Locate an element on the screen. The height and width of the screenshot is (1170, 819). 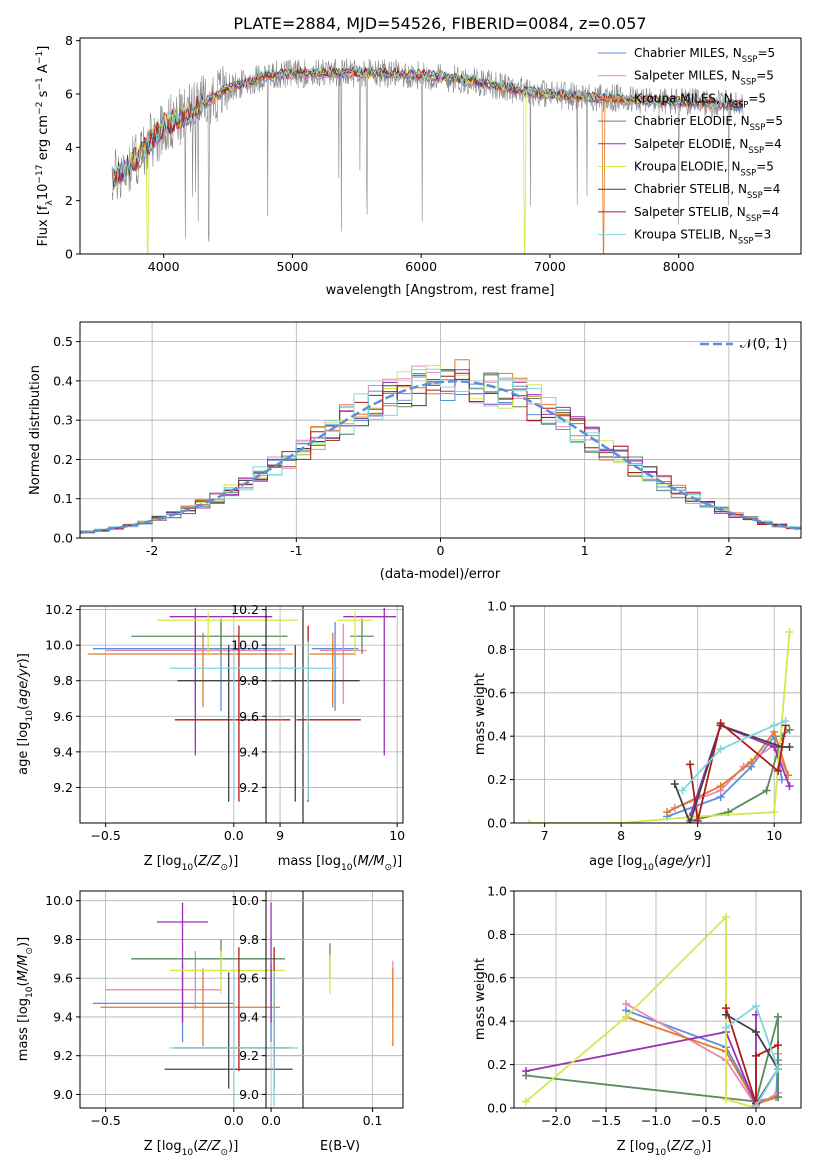
x-tick-label: 7000 is located at coordinates (550, 266).